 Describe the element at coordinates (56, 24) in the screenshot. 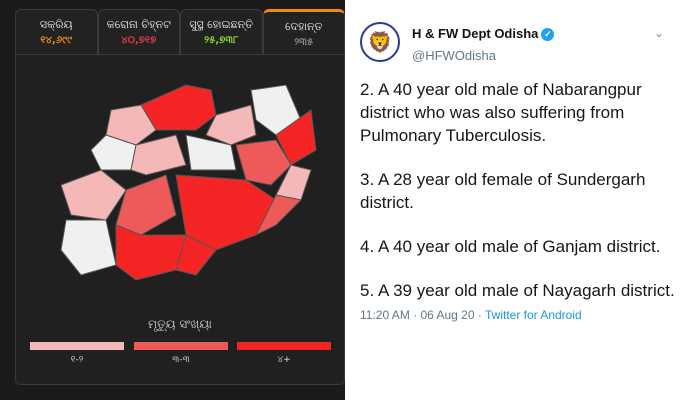

I see `tab-label: ସକ୍ରିୟ` at that location.